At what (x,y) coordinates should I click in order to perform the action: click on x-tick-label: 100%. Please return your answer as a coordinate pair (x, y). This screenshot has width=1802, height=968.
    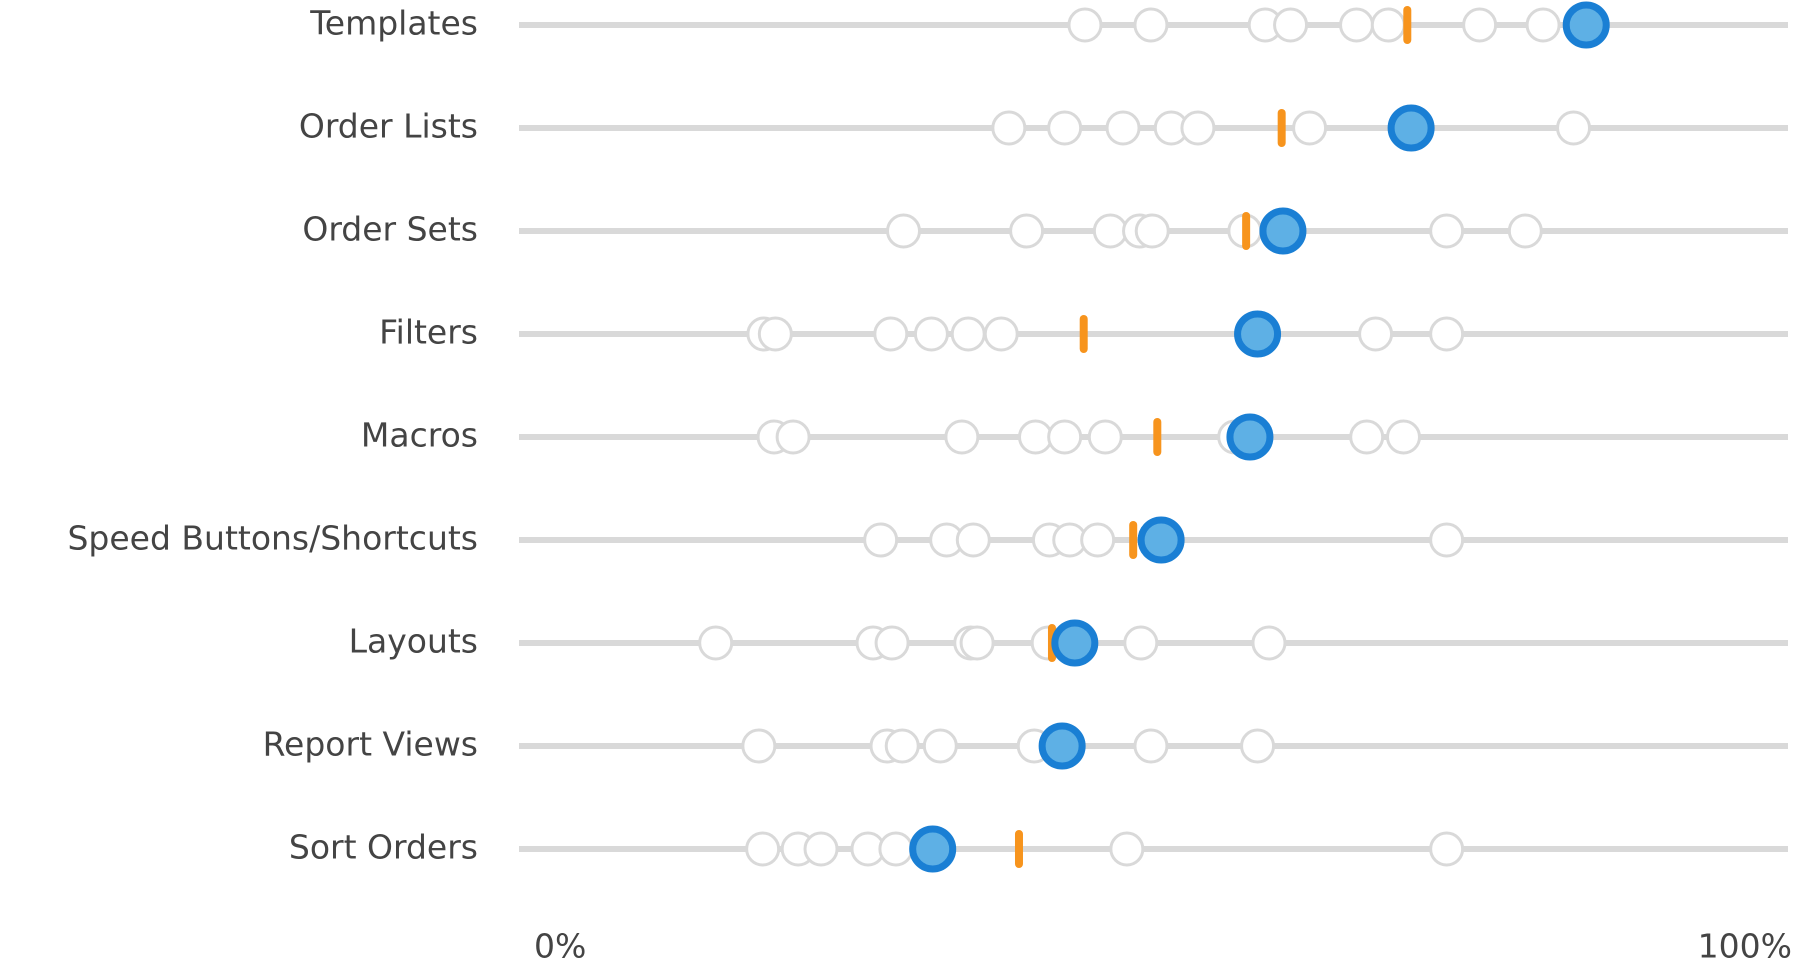
    Looking at the image, I should click on (1745, 946).